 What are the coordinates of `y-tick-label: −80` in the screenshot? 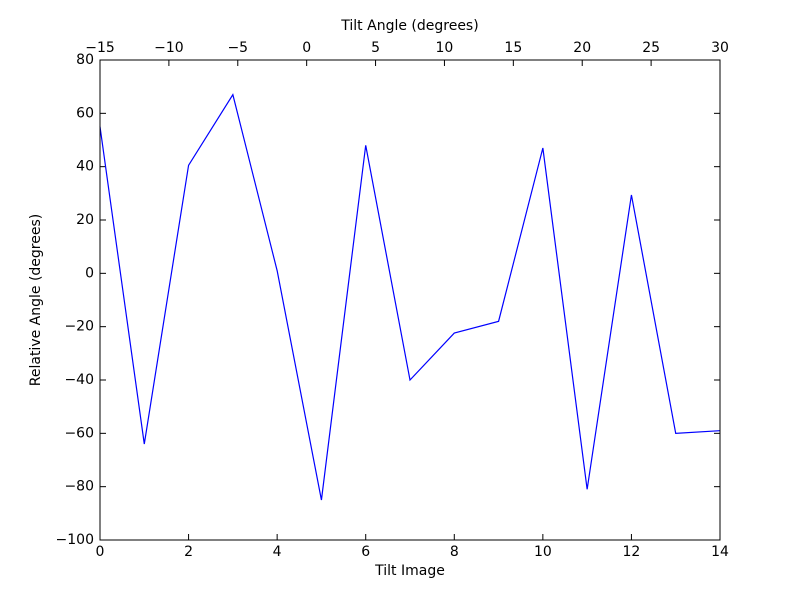 It's located at (79, 487).